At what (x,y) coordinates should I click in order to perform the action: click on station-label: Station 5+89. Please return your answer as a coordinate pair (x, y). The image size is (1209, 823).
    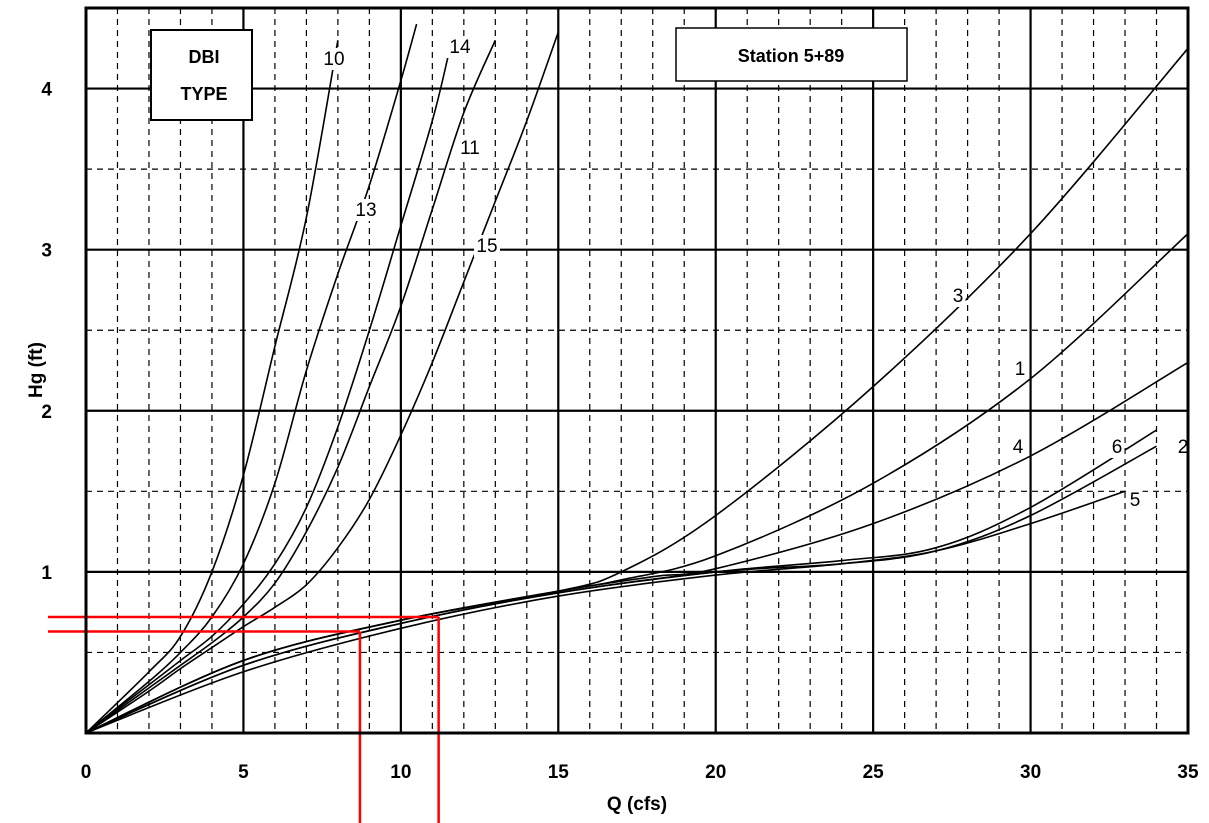
    Looking at the image, I should click on (791, 56).